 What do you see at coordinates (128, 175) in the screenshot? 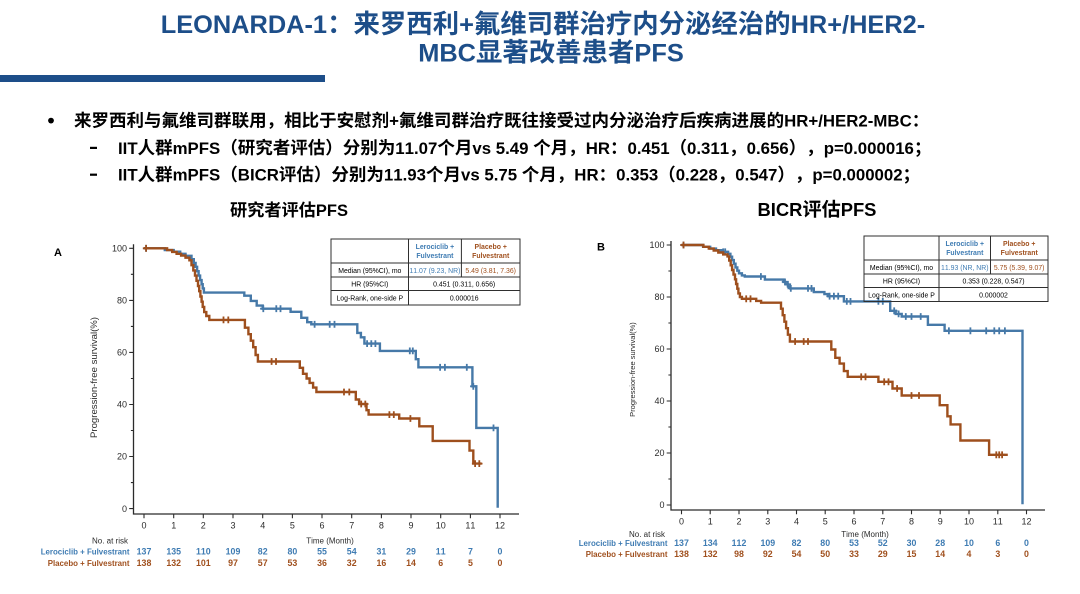
I see `svg-text: IIT` at bounding box center [128, 175].